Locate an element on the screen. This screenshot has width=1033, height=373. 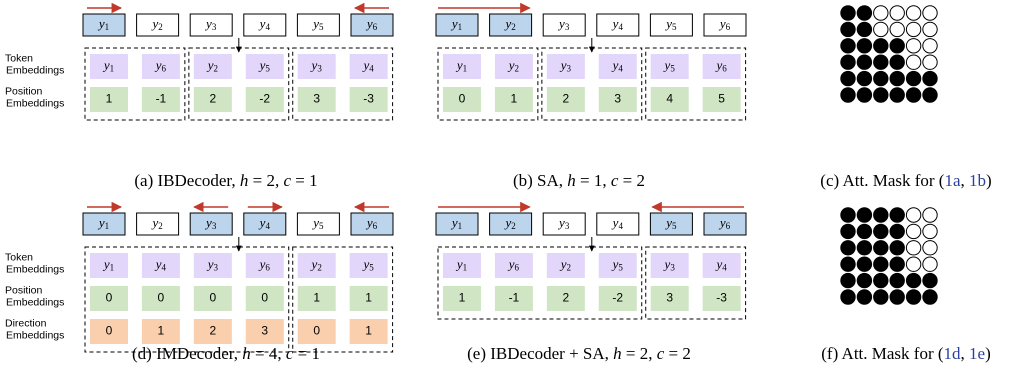
direction-value: 0 is located at coordinates (109, 331).